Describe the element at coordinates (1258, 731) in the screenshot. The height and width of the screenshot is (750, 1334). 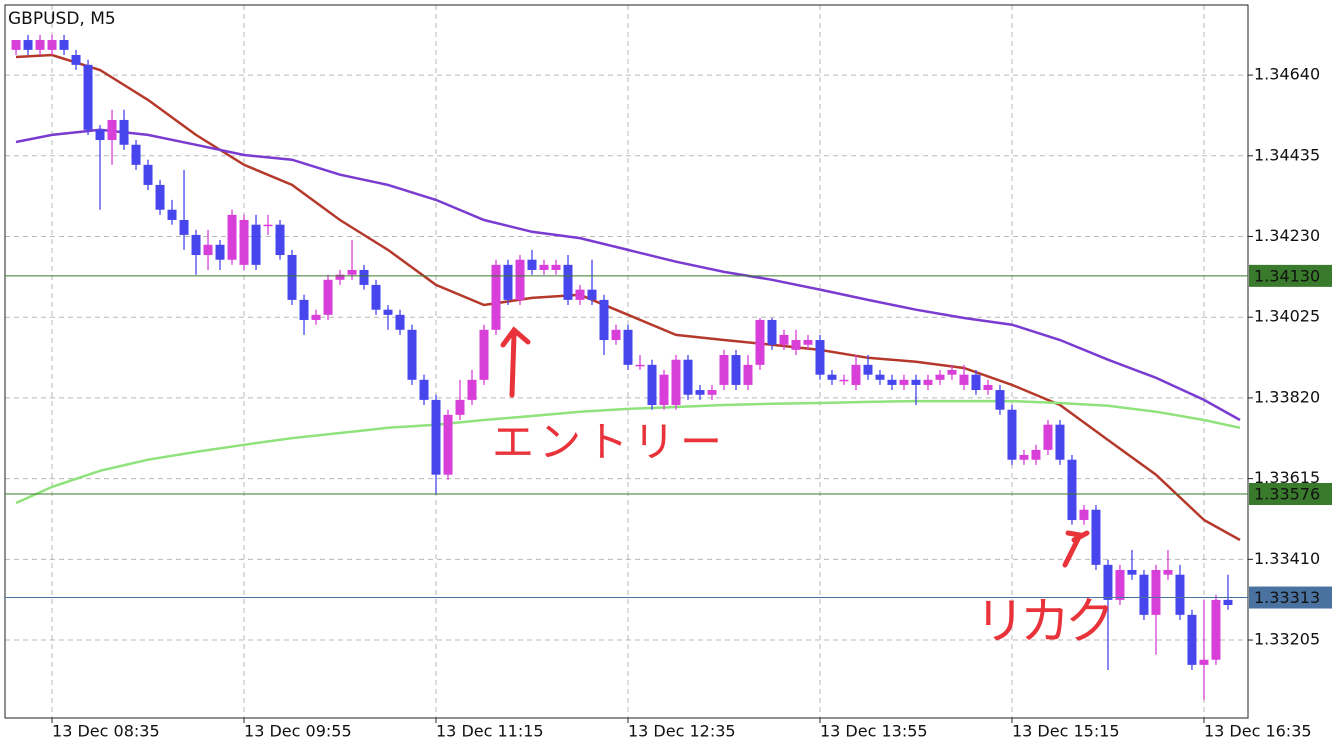
I see `x-tick-label: 13 Dec 16:35` at that location.